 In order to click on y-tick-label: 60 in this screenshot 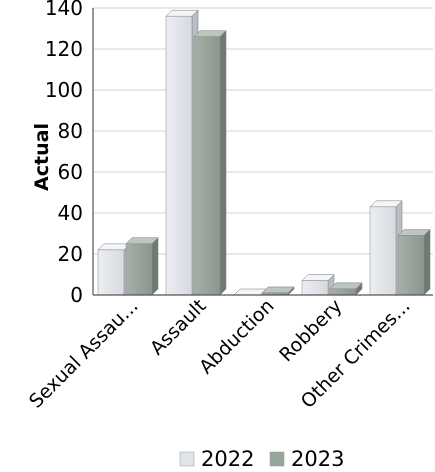, I will do `click(70, 172)`.